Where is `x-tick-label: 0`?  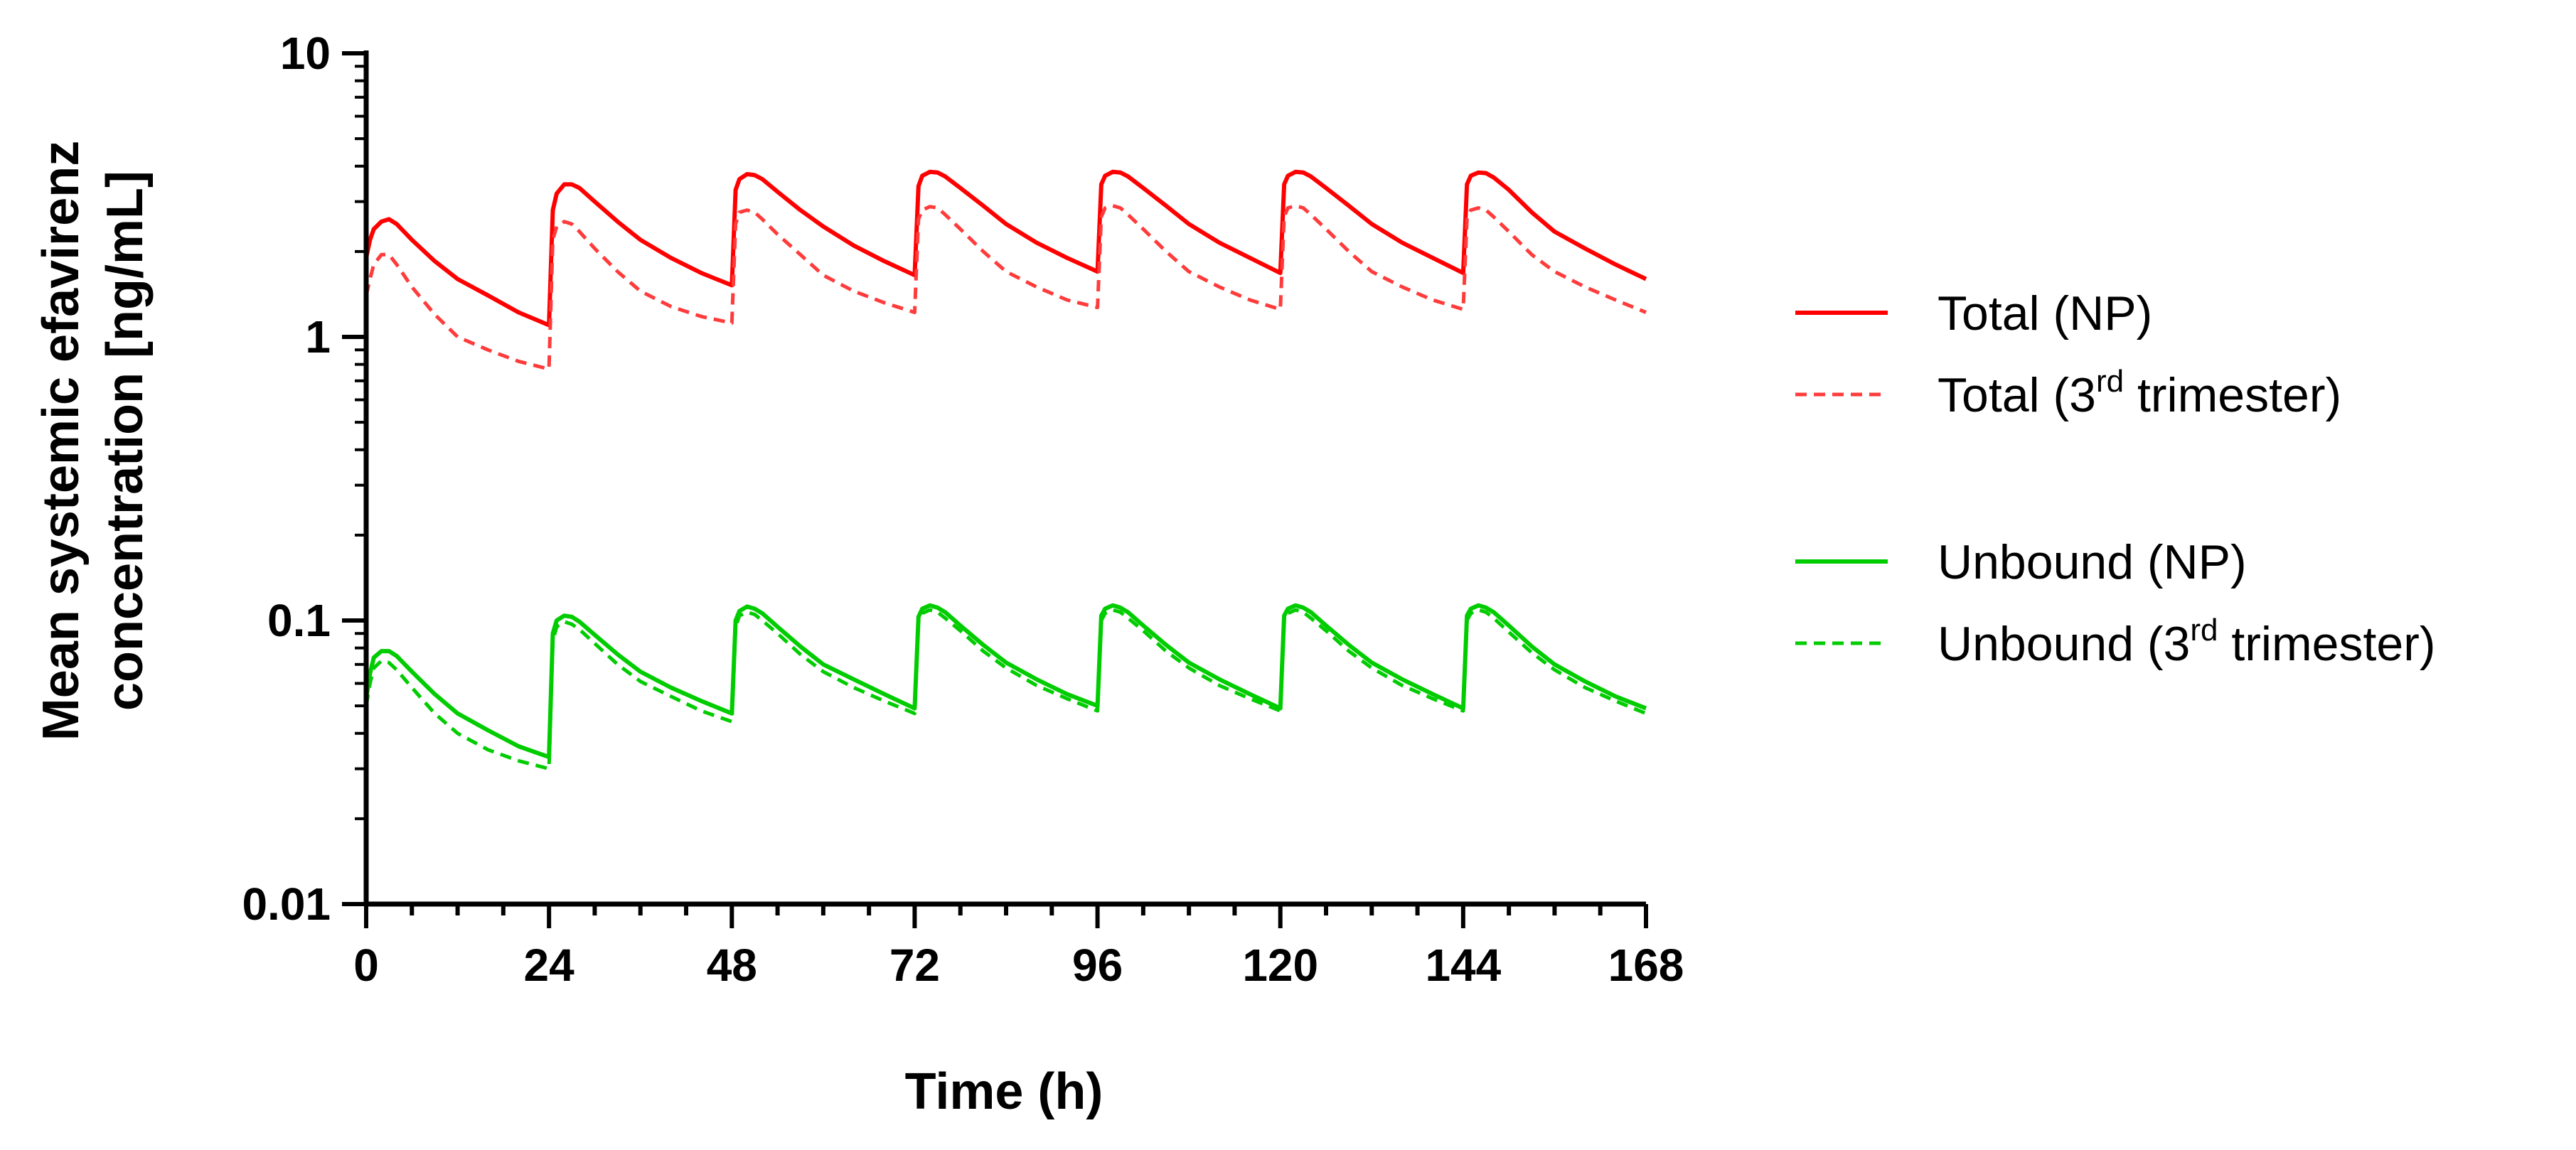
x-tick-label: 0 is located at coordinates (366, 965).